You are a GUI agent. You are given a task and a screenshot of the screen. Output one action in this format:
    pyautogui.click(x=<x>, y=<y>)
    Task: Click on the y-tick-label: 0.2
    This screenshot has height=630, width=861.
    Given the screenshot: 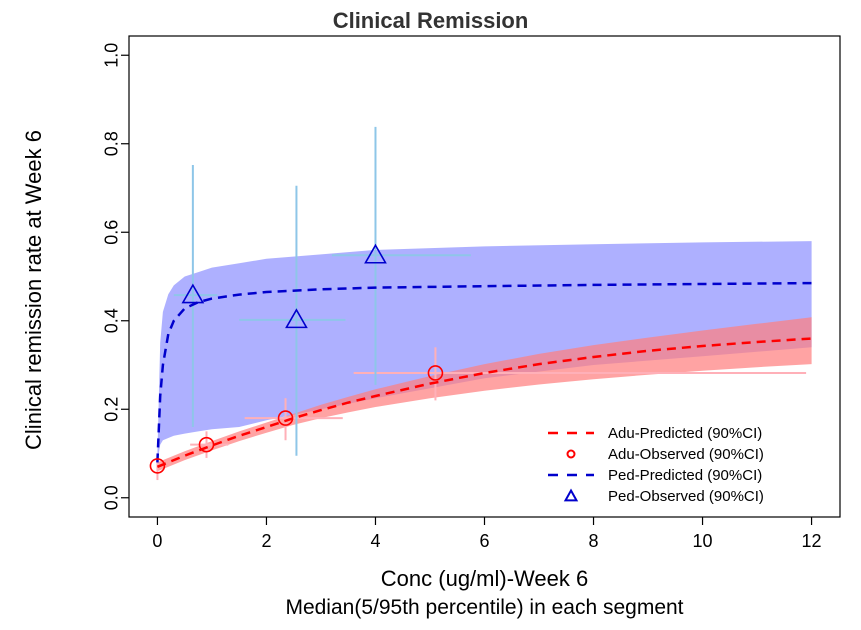 What is the action you would take?
    pyautogui.click(x=112, y=409)
    